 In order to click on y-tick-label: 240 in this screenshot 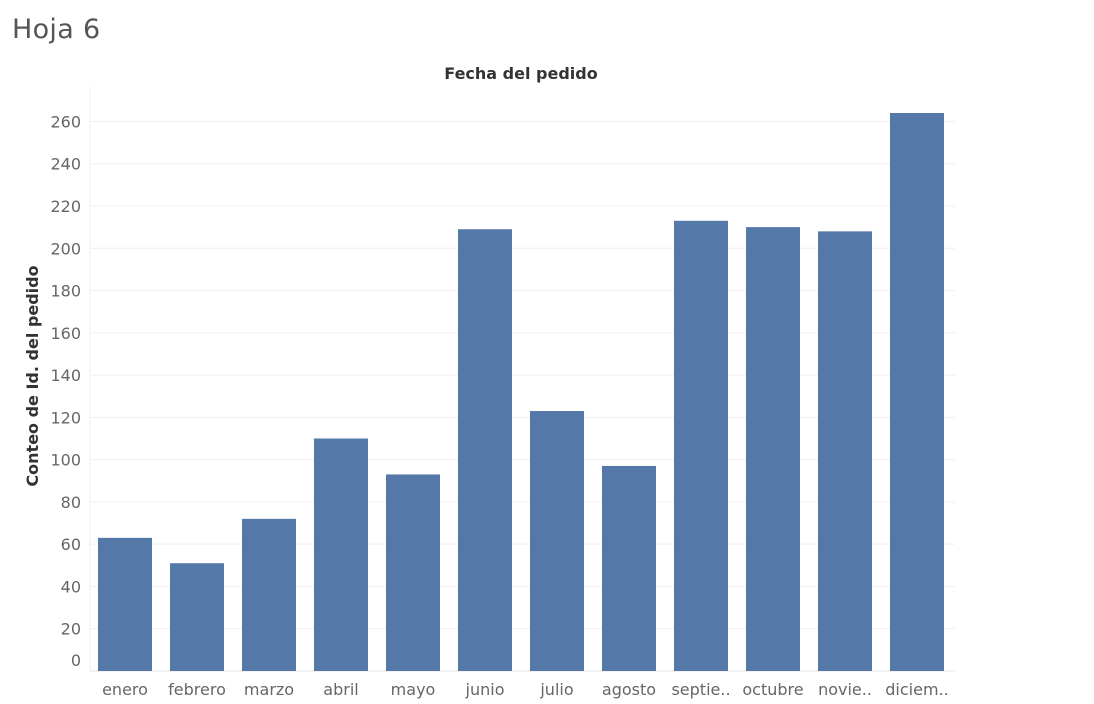, I will do `click(65, 164)`.